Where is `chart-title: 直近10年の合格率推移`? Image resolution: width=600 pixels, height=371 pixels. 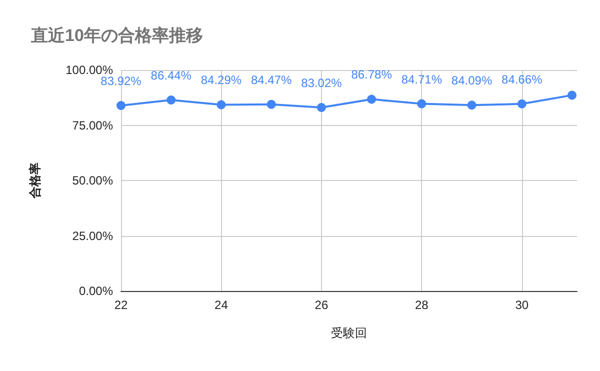 chart-title: 直近10年の合格率推移 is located at coordinates (116, 35).